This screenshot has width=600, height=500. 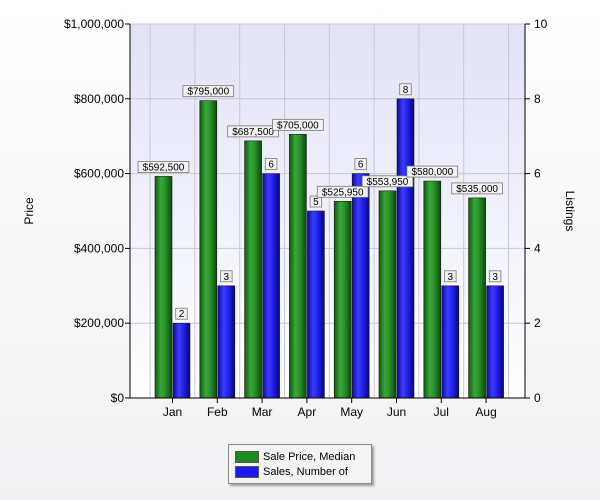 I want to click on data-label-sales: 8, so click(x=405, y=89).